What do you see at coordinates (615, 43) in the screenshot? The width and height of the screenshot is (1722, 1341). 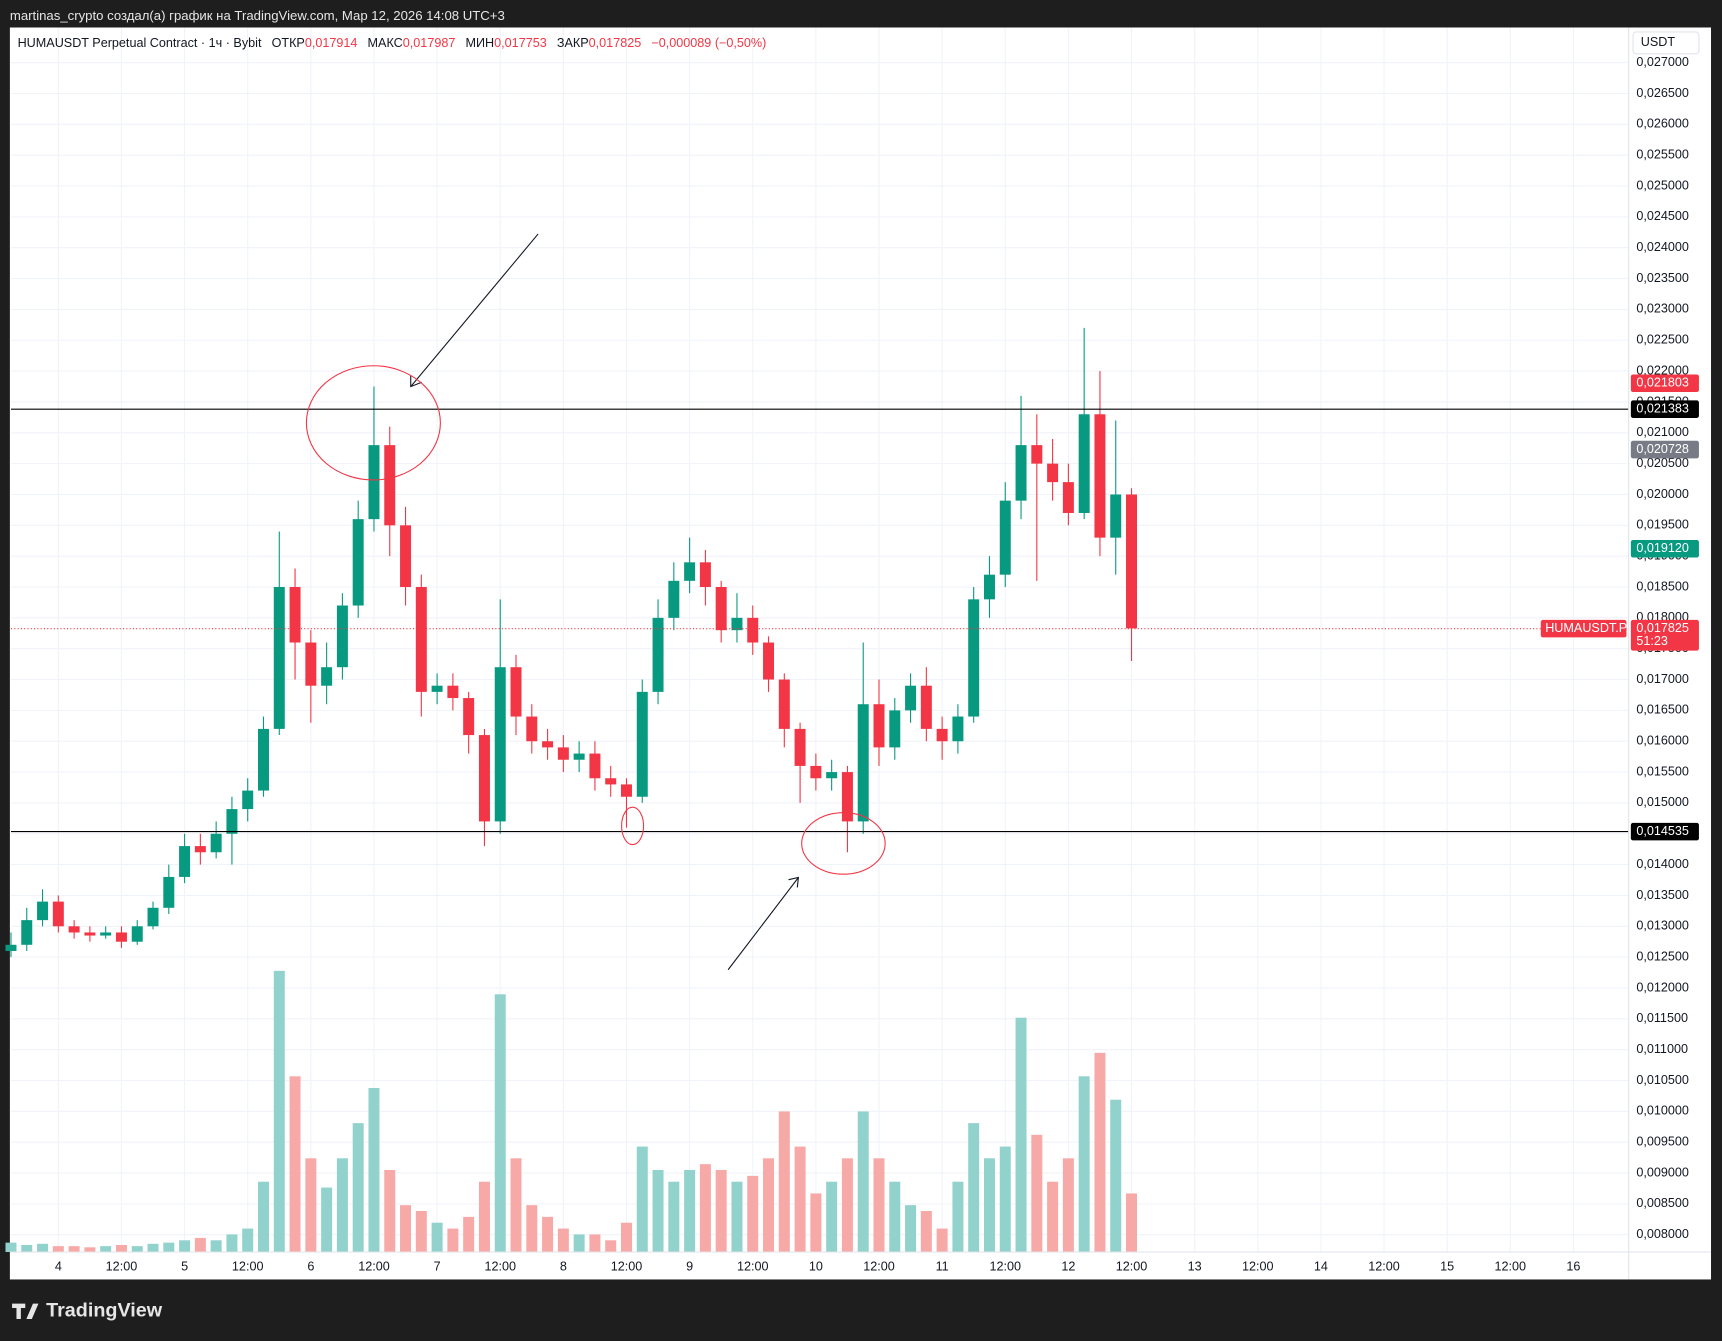 I see `ohlc-value: 0,017825` at bounding box center [615, 43].